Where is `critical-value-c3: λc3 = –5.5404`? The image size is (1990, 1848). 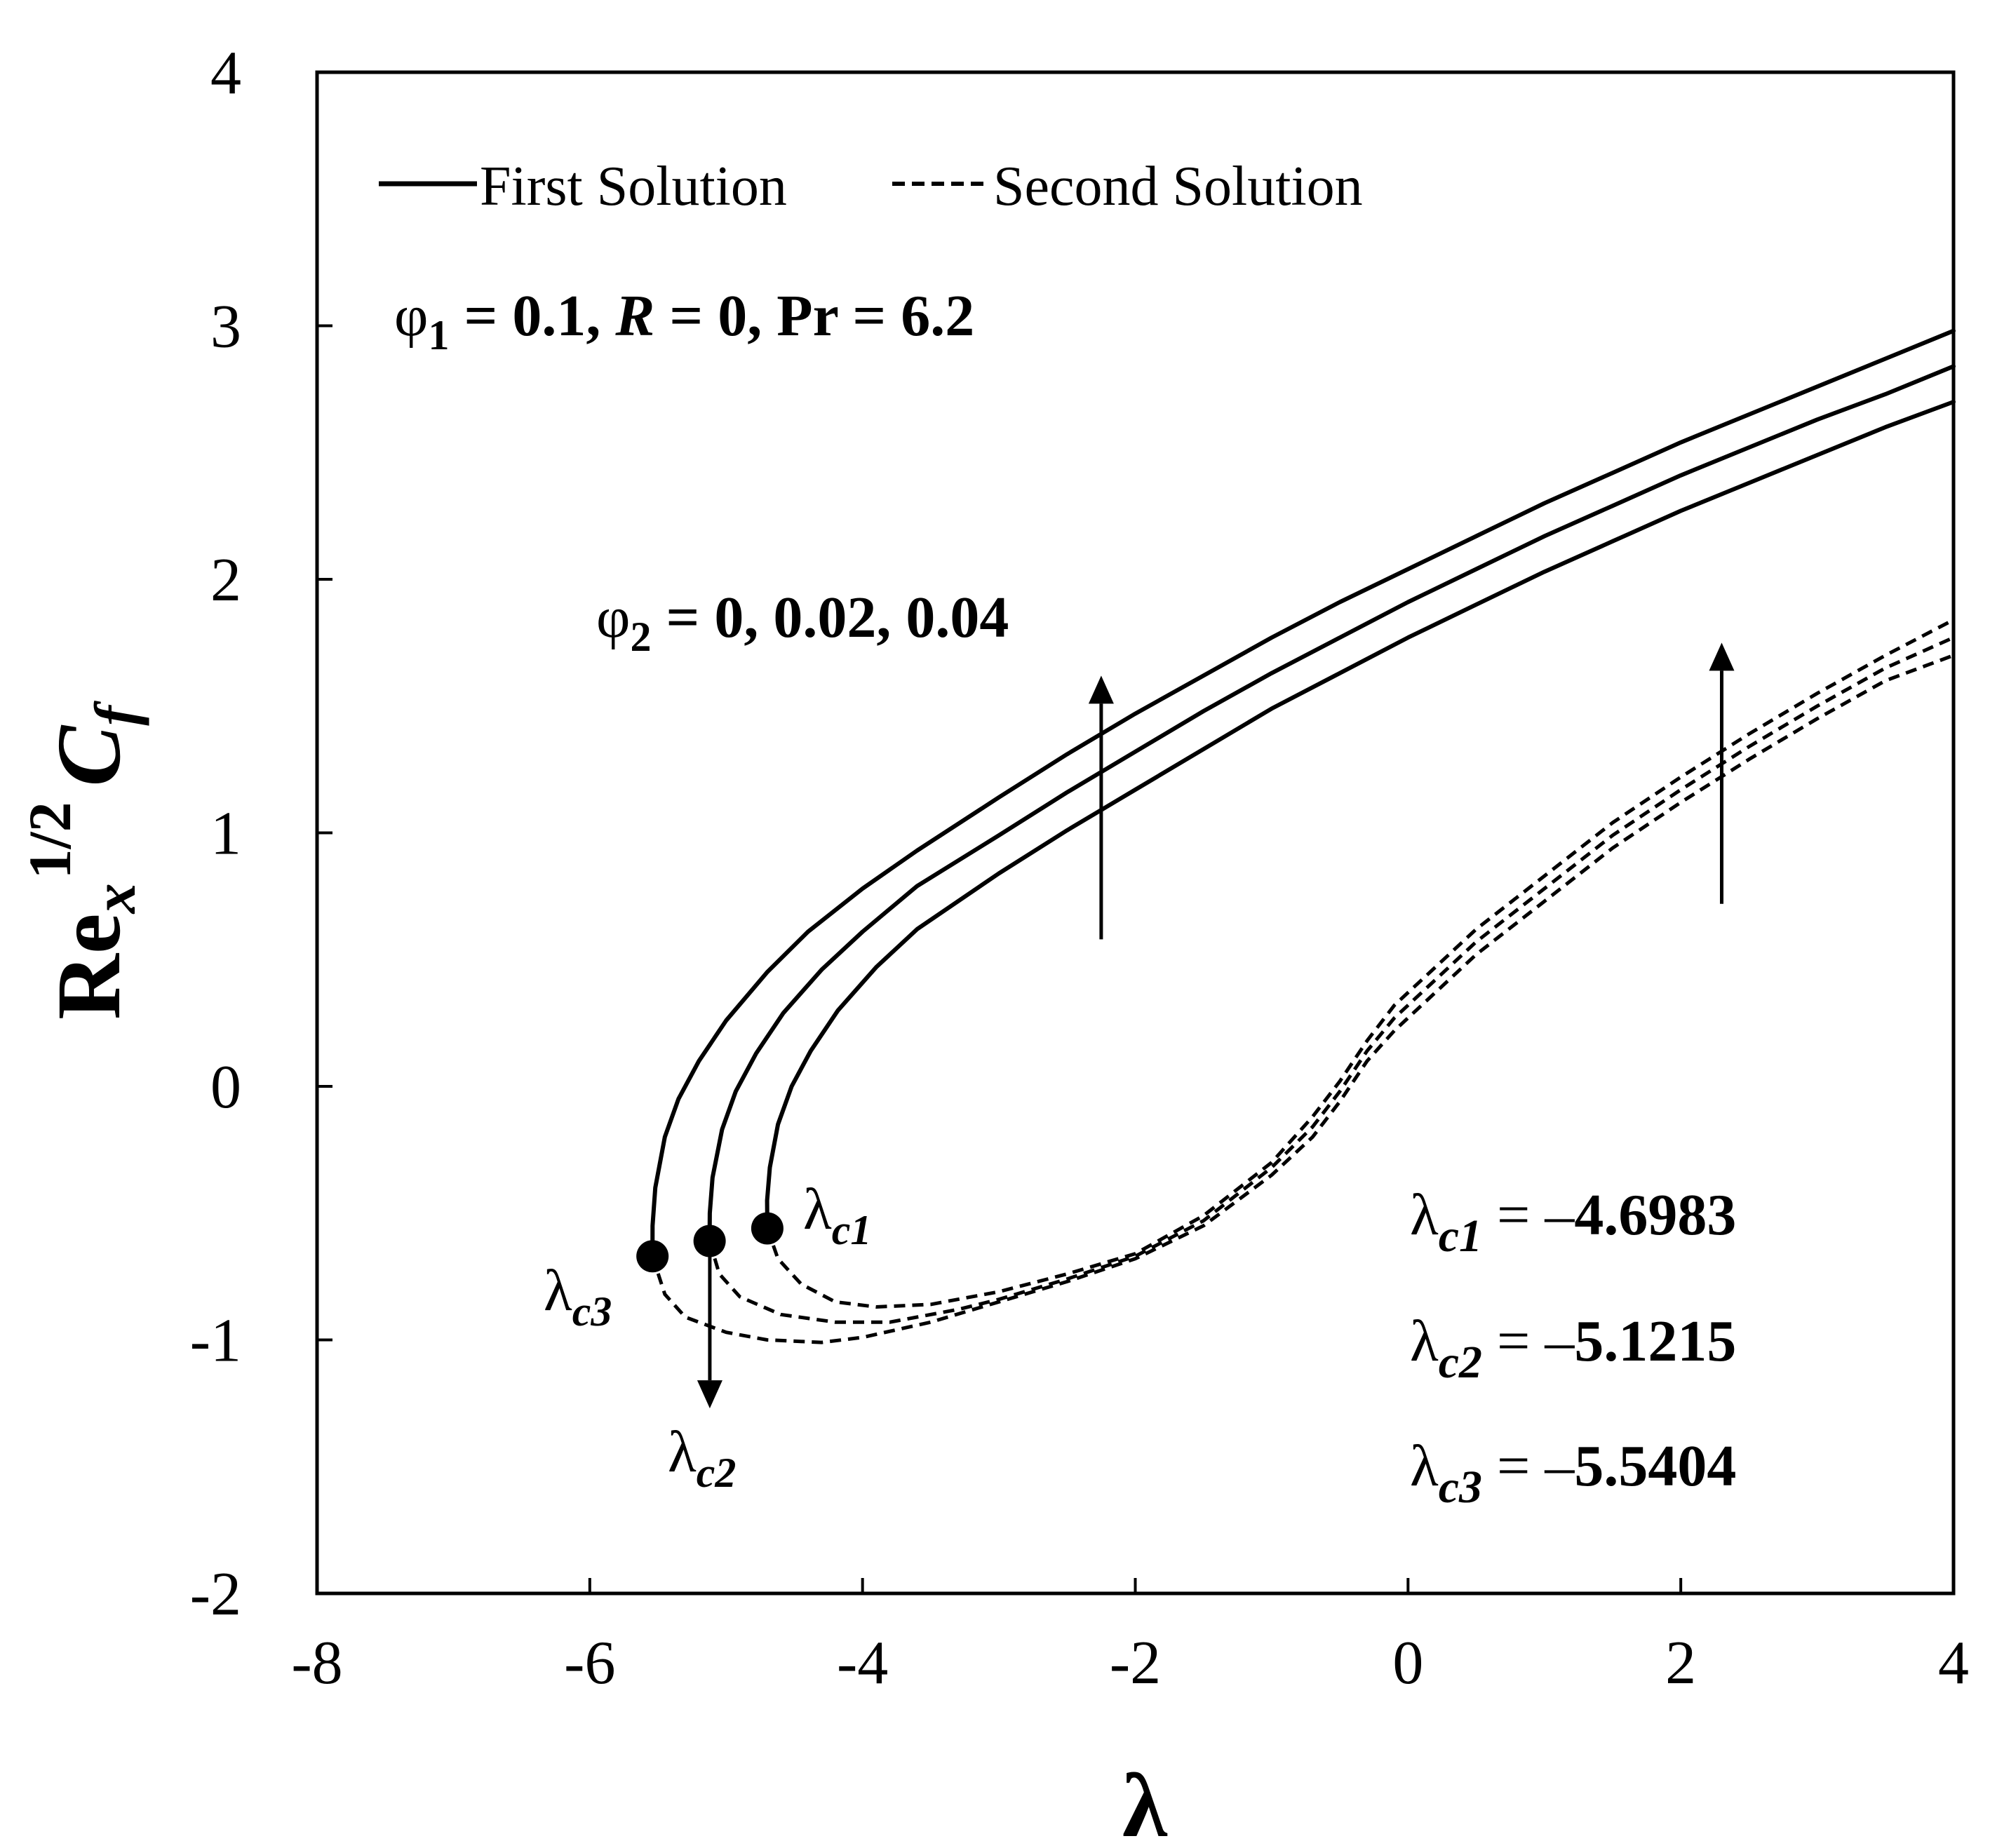
critical-value-c3: λc3 = –5.5404 is located at coordinates (1573, 1473).